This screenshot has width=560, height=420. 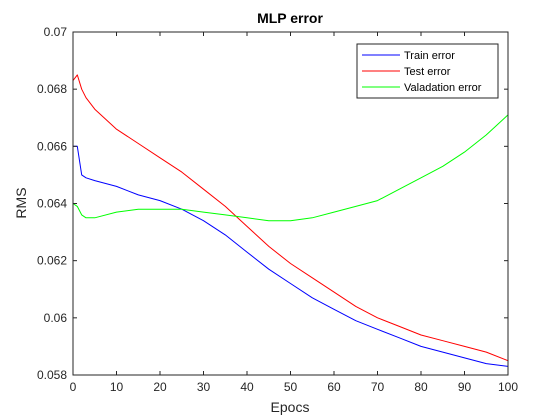 What do you see at coordinates (465, 387) in the screenshot?
I see `x-tick-label: 90` at bounding box center [465, 387].